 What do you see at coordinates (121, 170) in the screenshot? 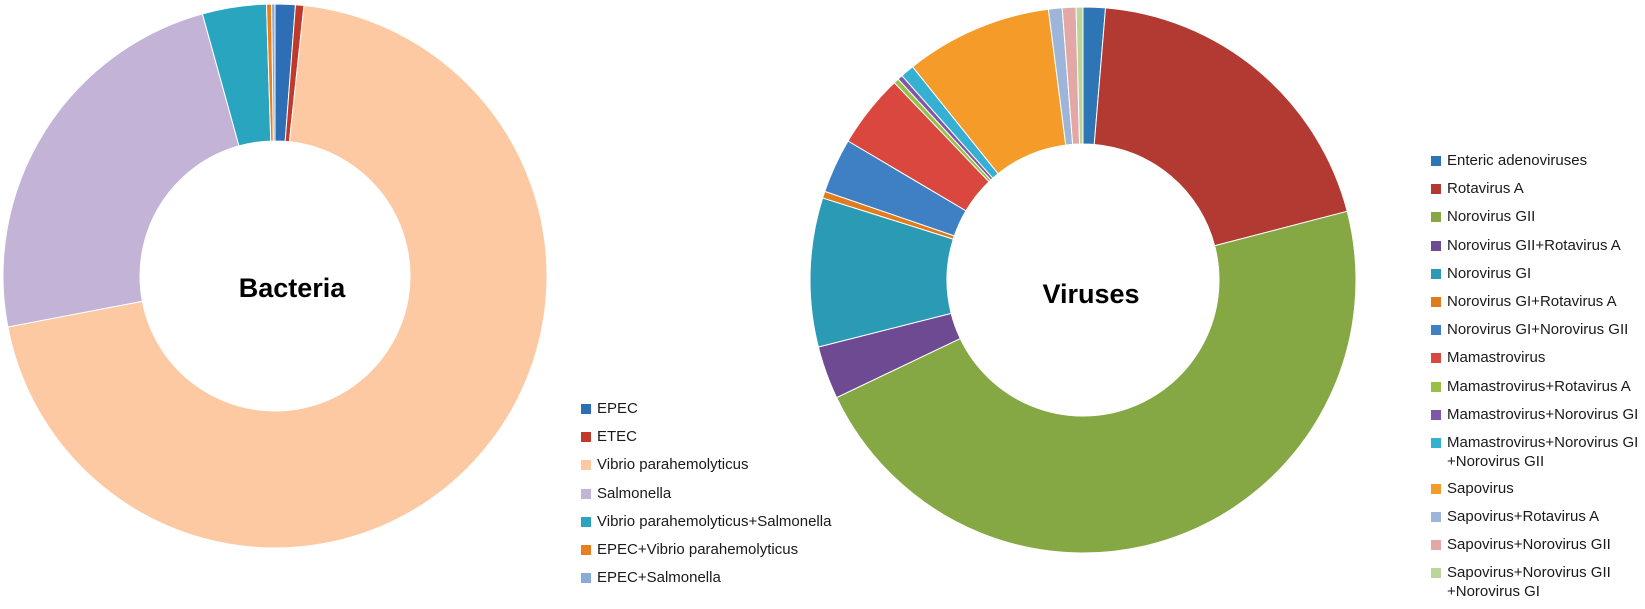
I see `bacteria-slice-salmonella` at bounding box center [121, 170].